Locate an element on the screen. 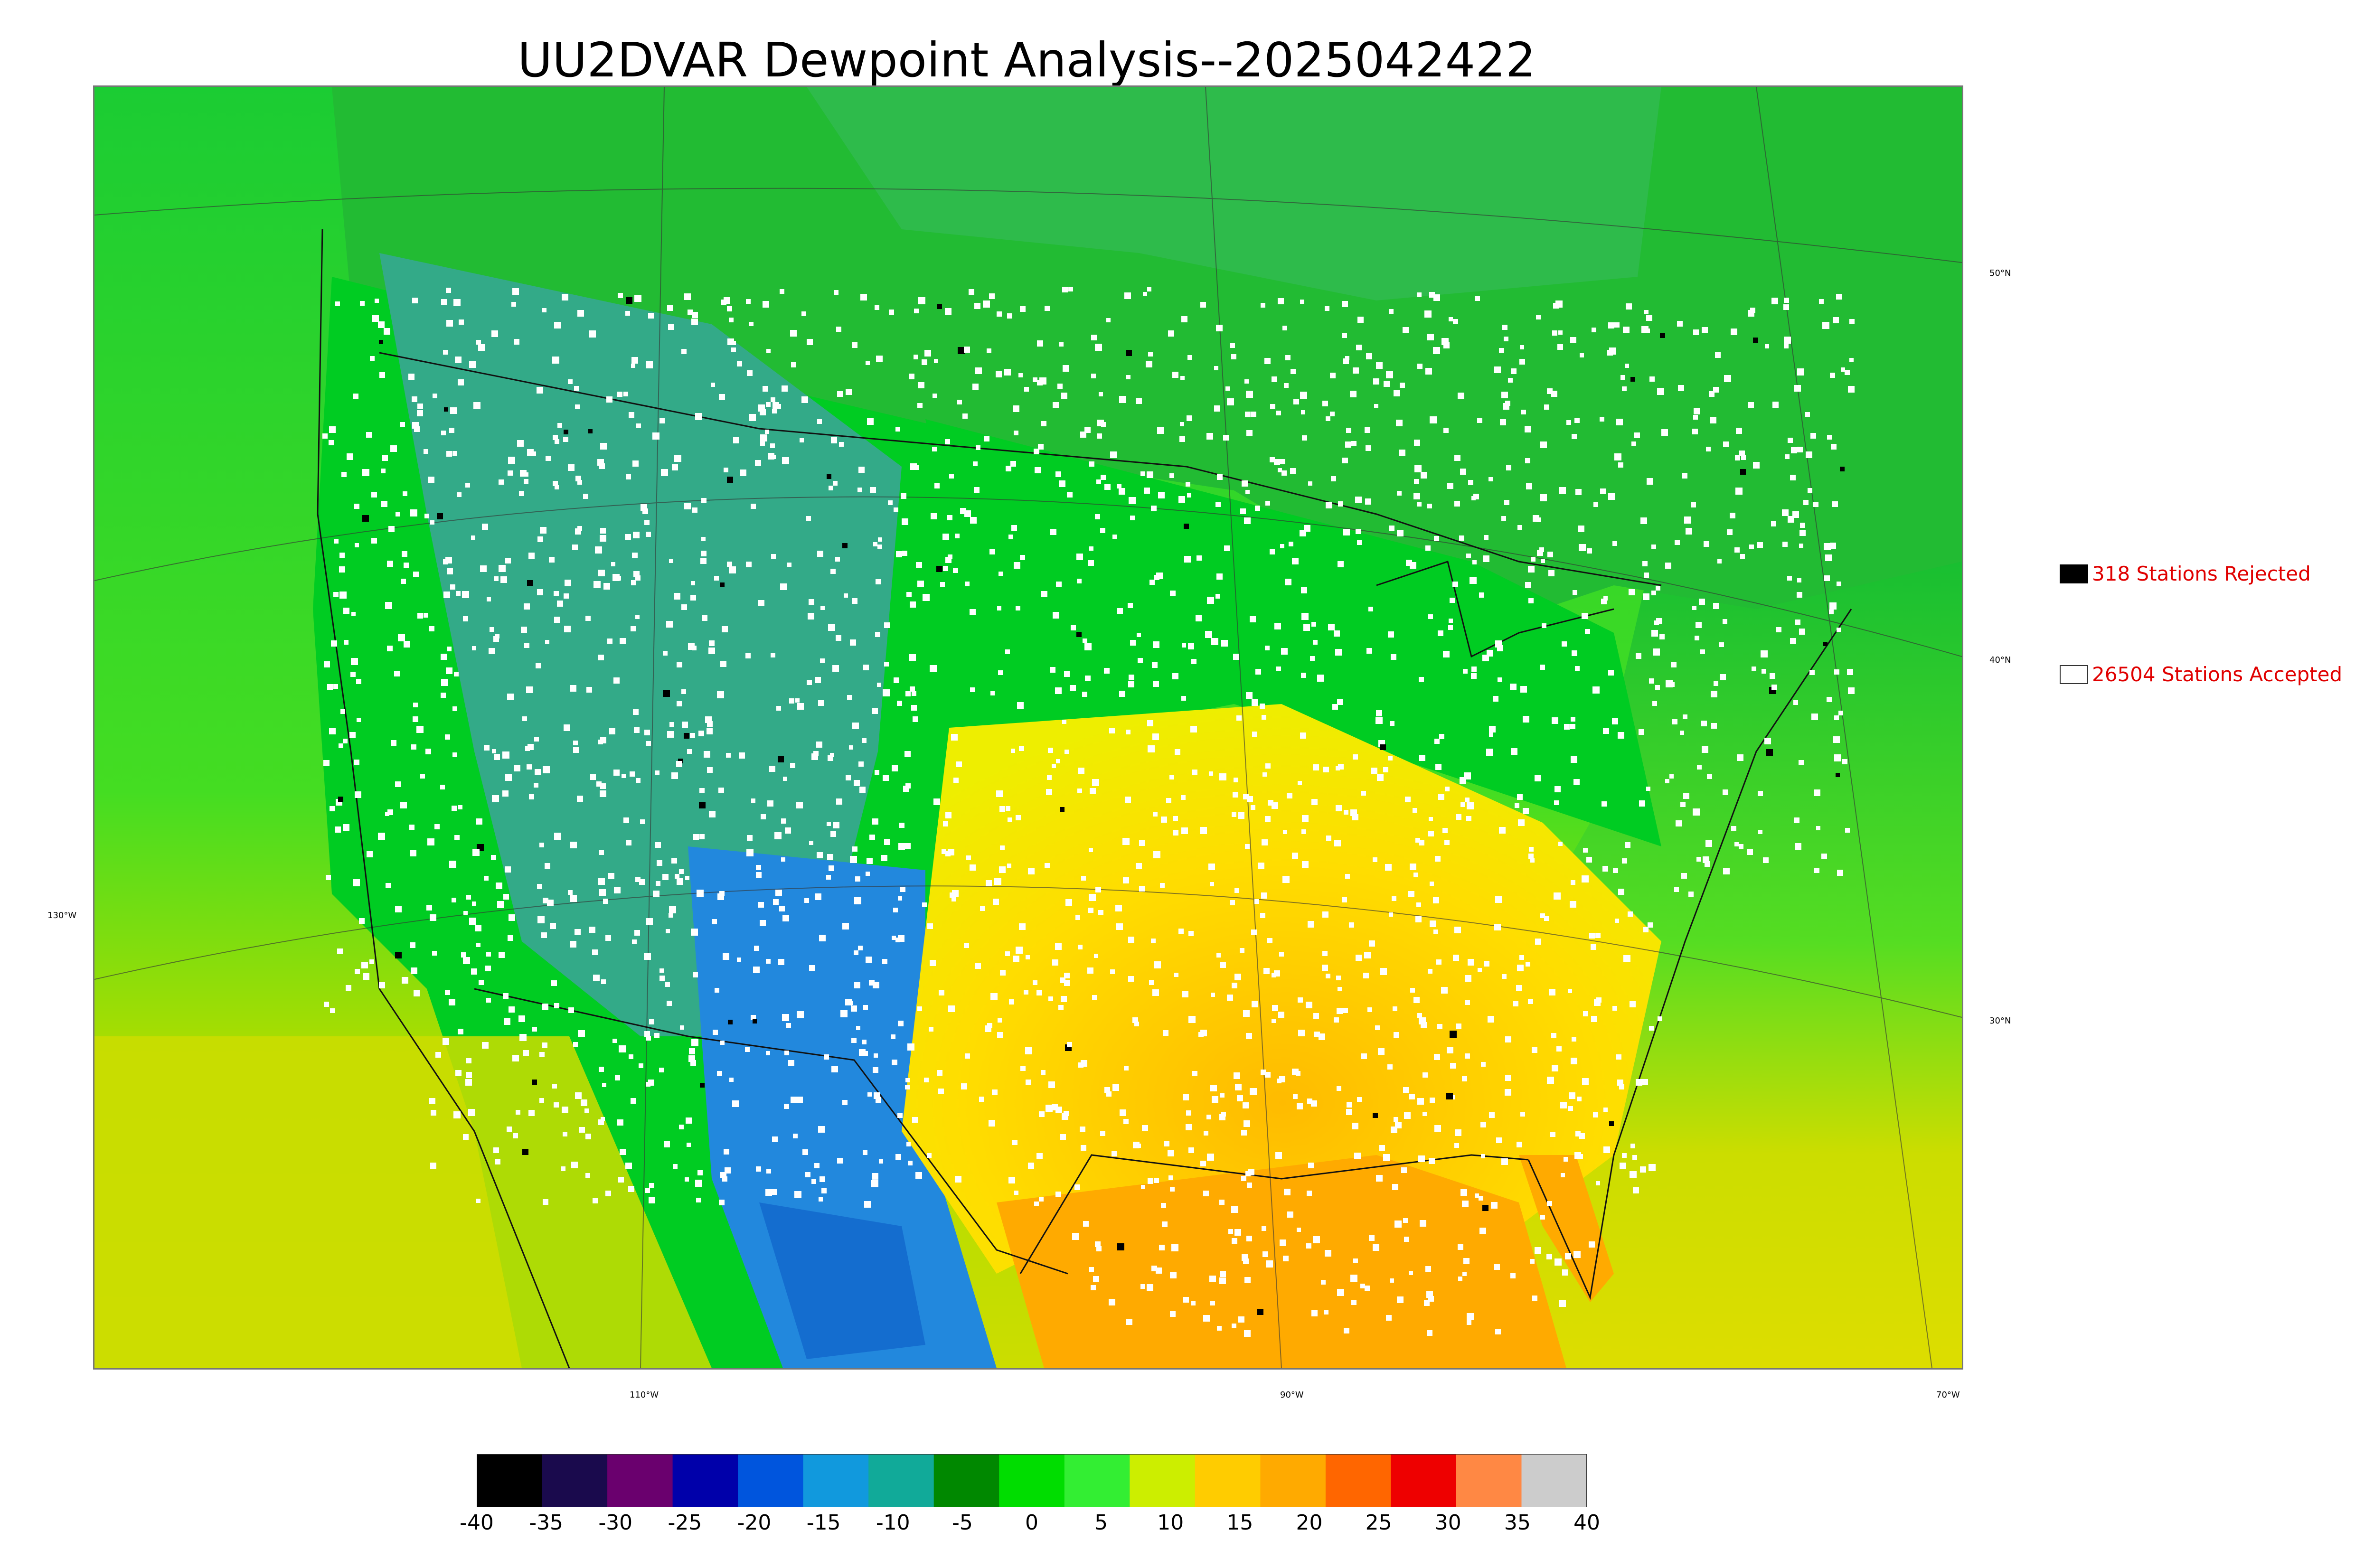  gulf-of-mexico is located at coordinates (1281, 1262).